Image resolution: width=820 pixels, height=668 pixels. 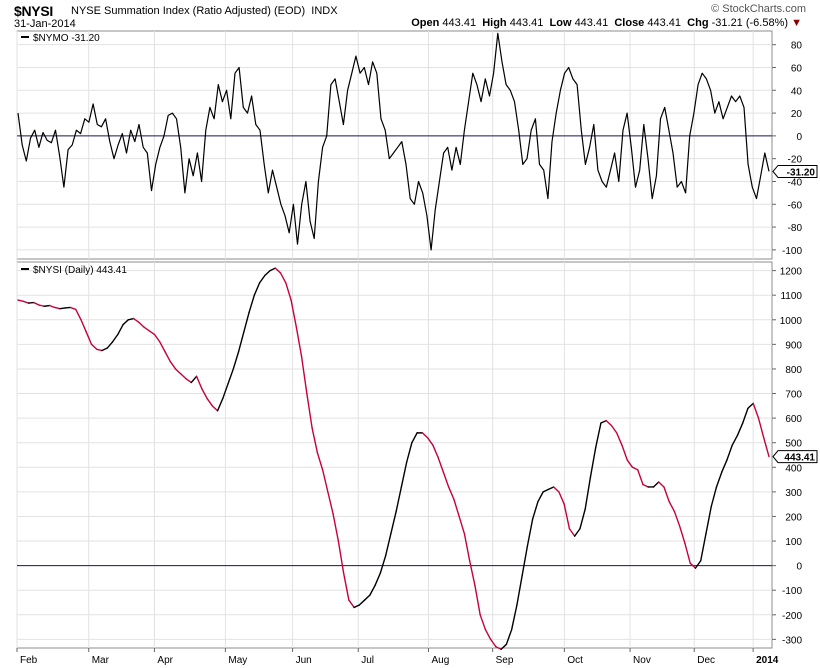 I want to click on last-value-tag, so click(x=795, y=171).